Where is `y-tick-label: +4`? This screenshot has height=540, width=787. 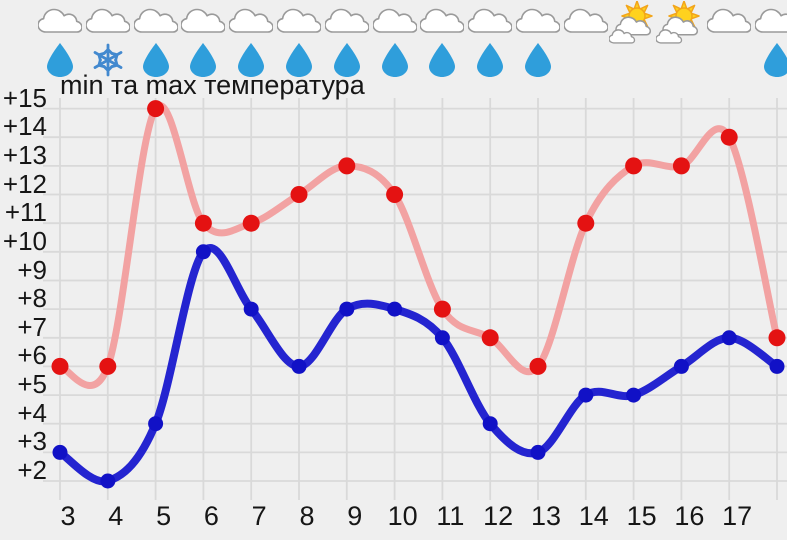
y-tick-label: +4 is located at coordinates (32, 412).